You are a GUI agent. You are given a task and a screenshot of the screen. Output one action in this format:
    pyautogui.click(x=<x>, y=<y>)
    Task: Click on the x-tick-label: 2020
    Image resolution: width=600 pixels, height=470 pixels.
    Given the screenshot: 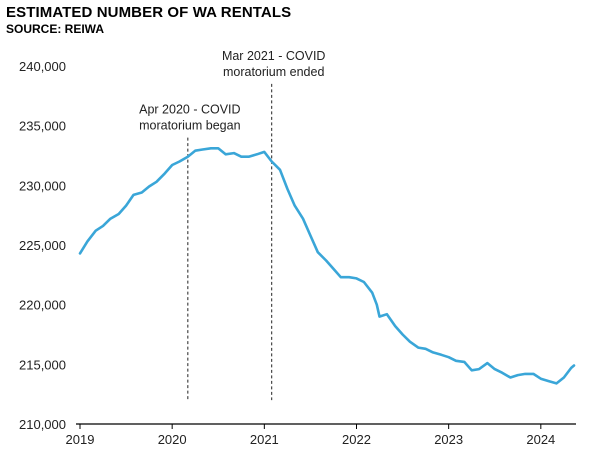 What is the action you would take?
    pyautogui.click(x=172, y=439)
    